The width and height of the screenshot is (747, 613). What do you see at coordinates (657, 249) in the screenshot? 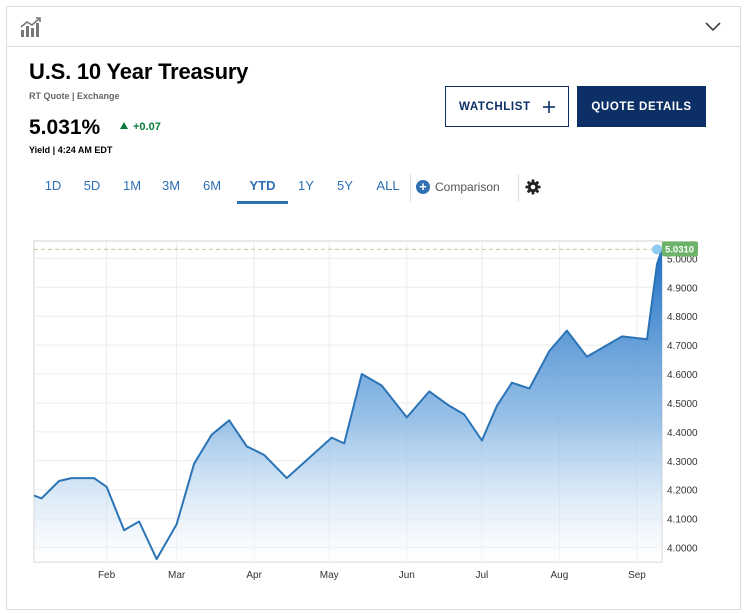
I see `last-point-marker` at bounding box center [657, 249].